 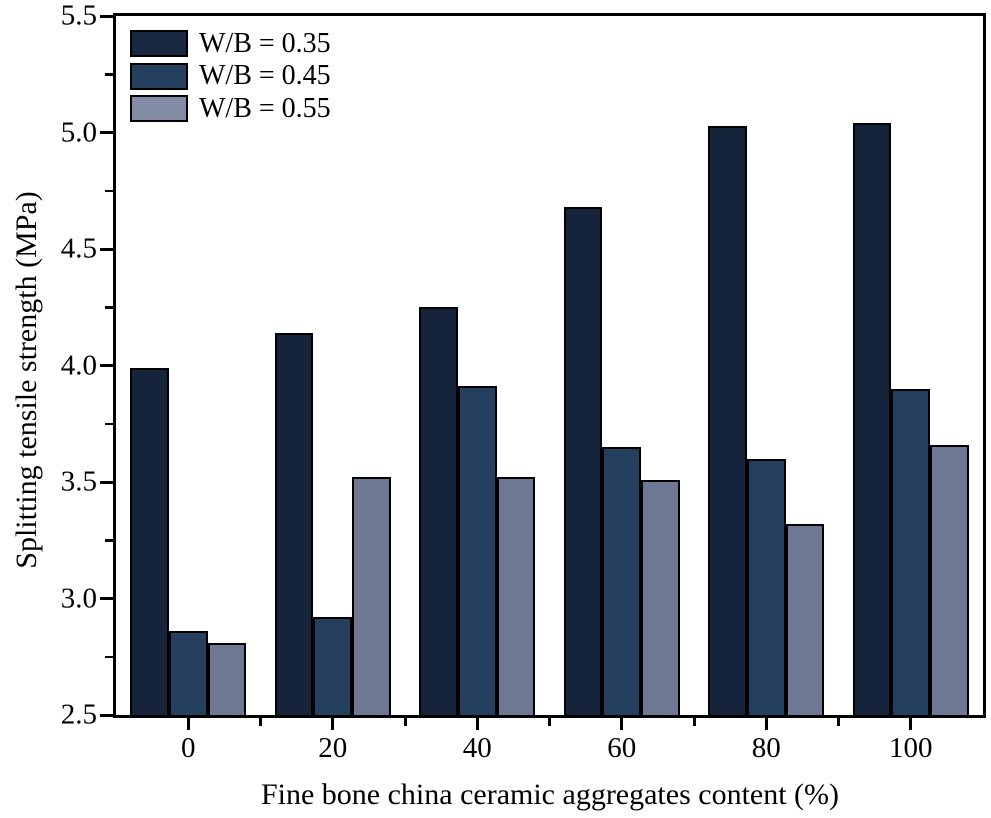 I want to click on y-tick-label-3: 3.0, so click(x=78, y=598).